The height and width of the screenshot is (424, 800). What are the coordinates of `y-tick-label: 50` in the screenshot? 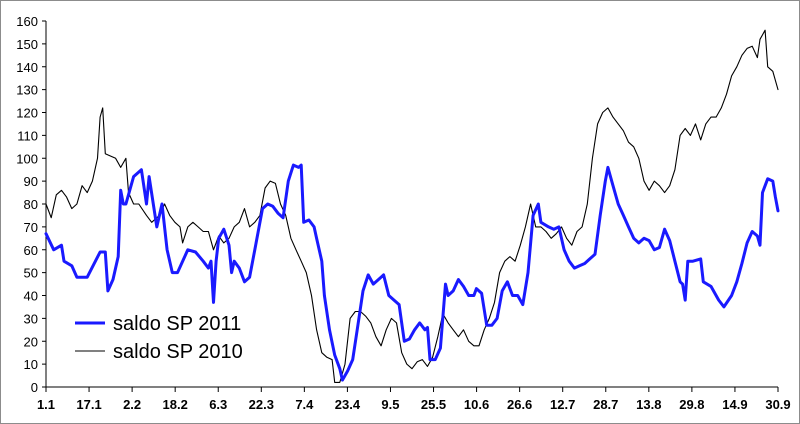 It's located at (31, 273).